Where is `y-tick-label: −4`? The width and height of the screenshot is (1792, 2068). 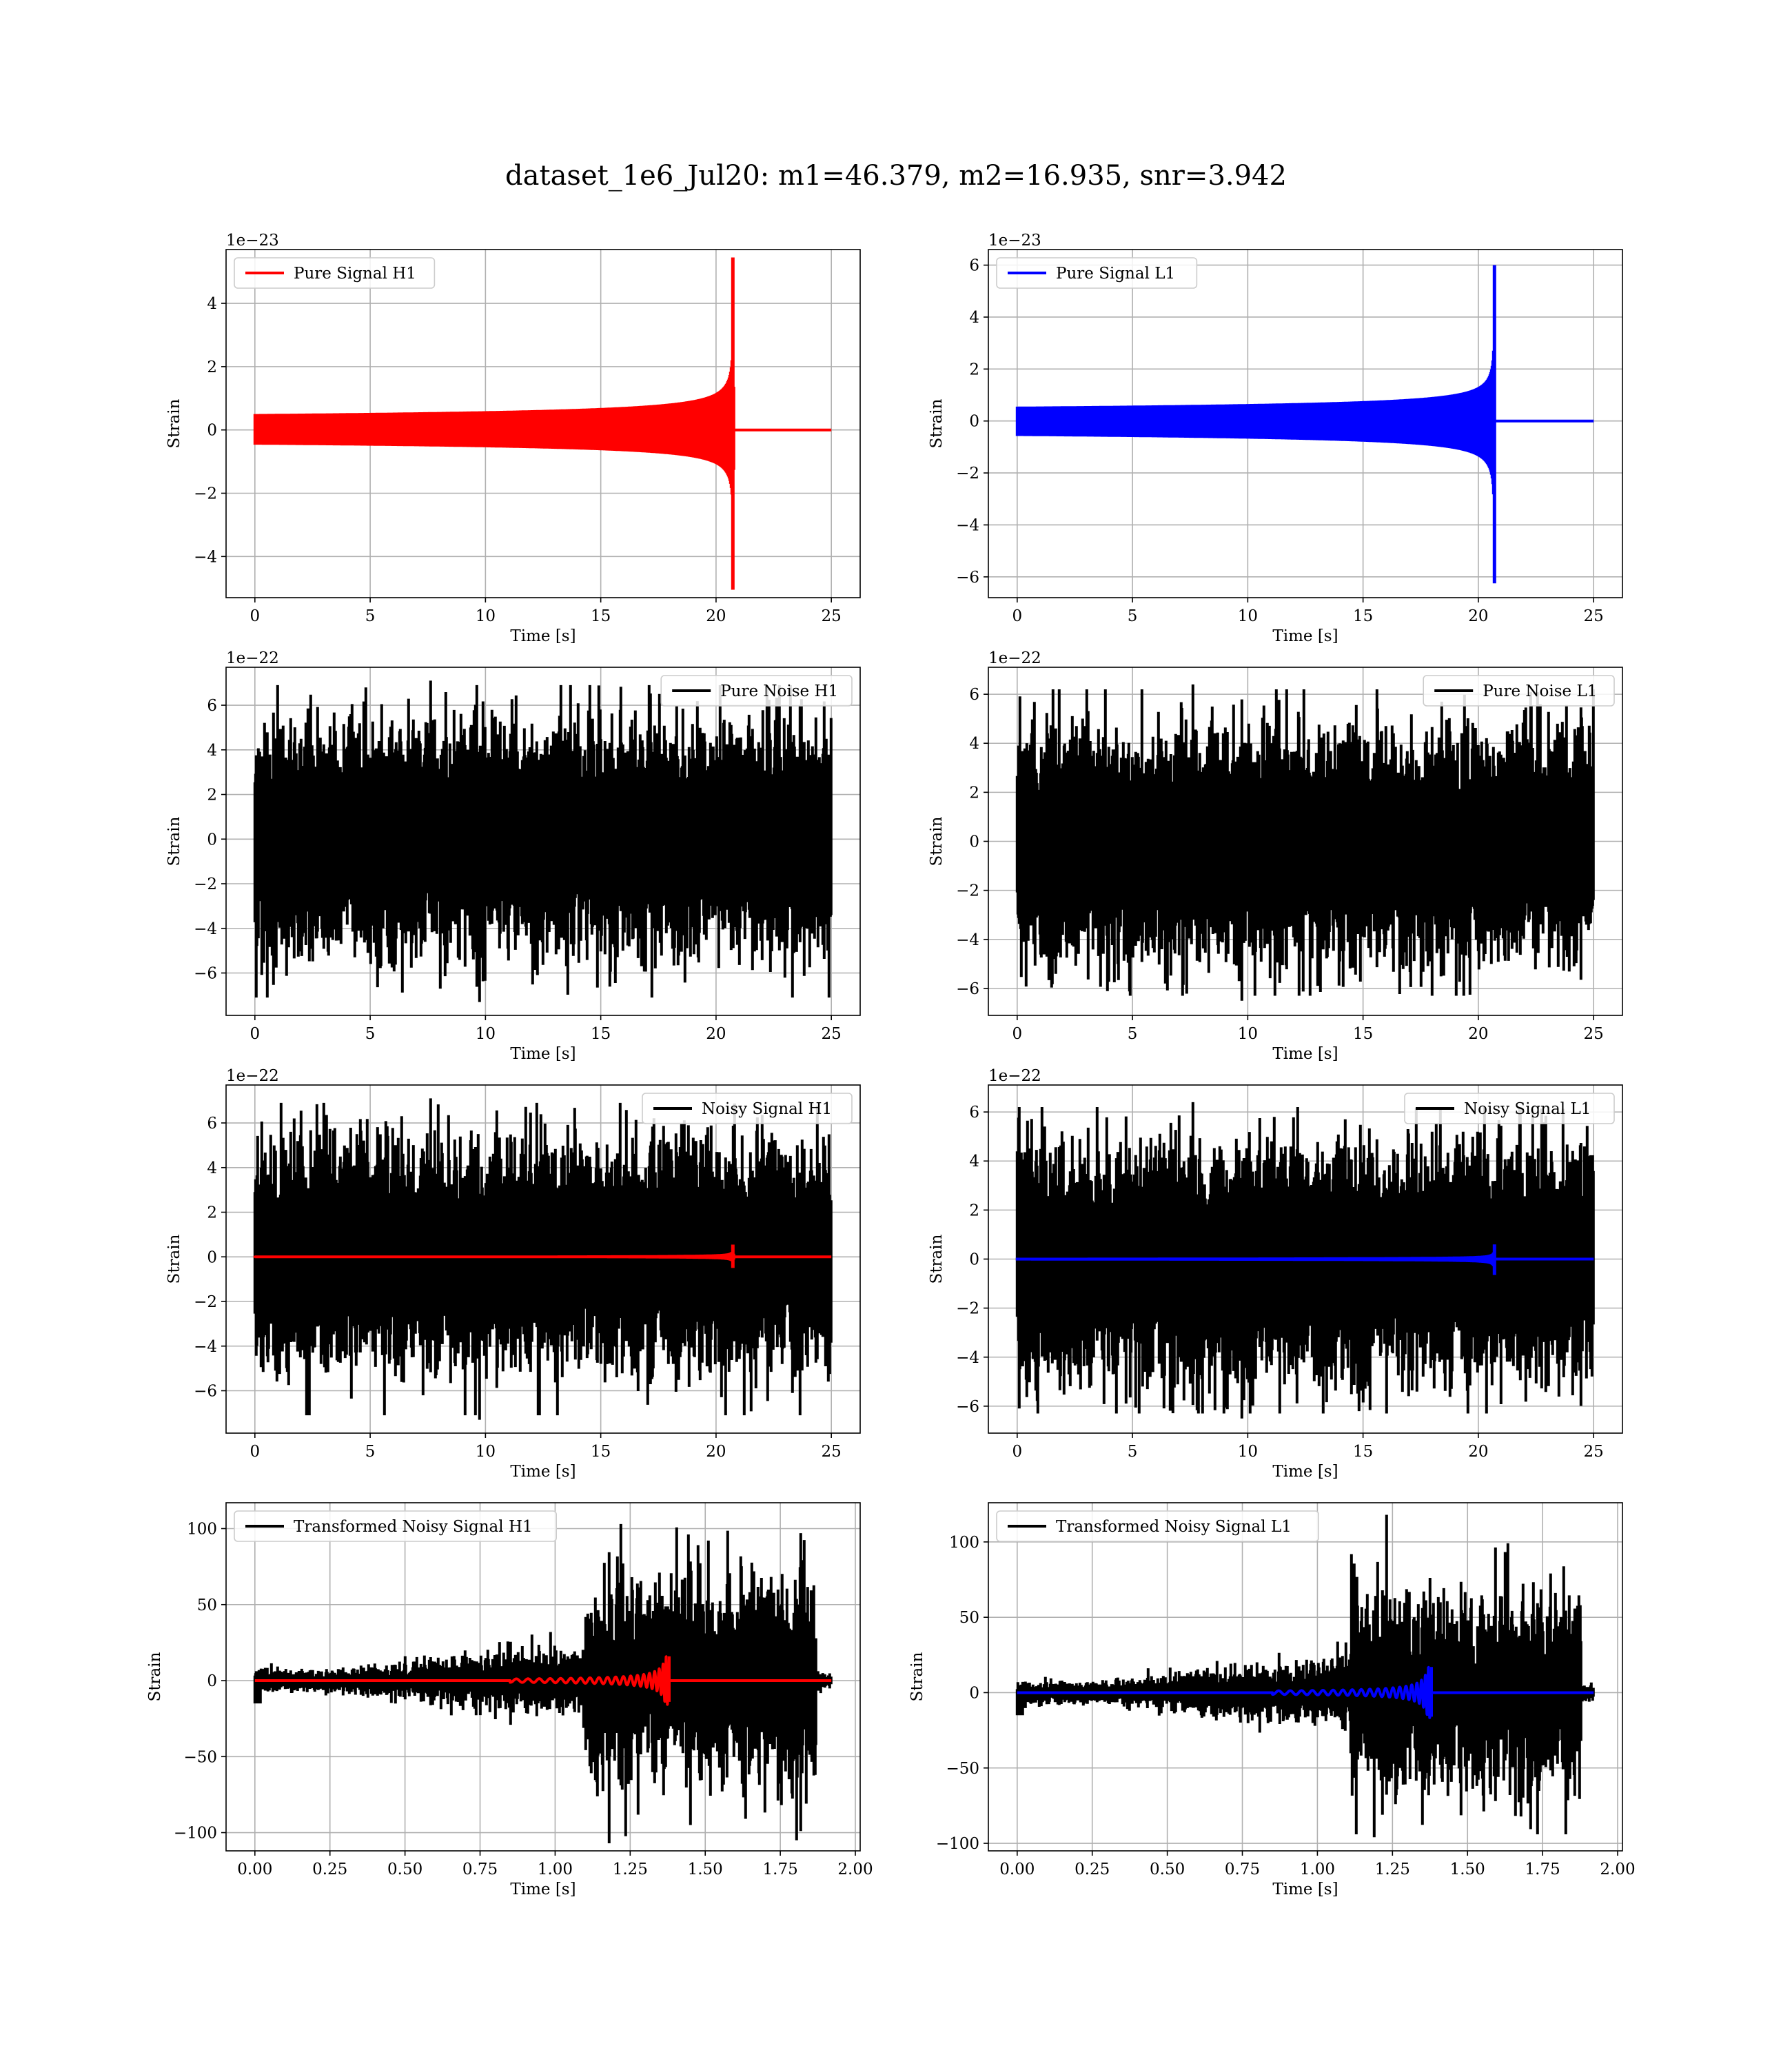 y-tick-label: −4 is located at coordinates (205, 929).